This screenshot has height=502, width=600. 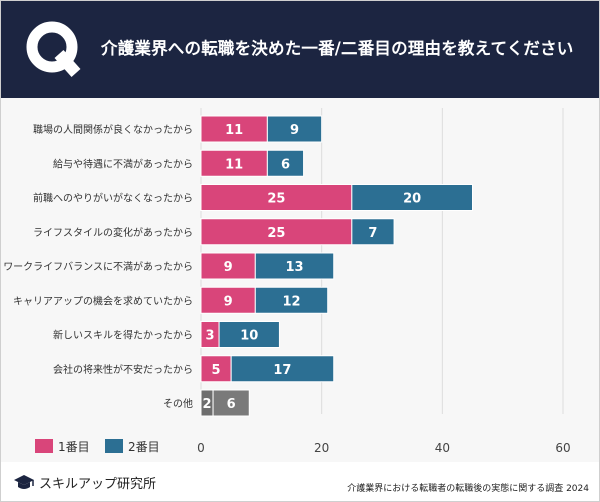 What do you see at coordinates (207, 404) in the screenshot?
I see `bar-value-label: 2` at bounding box center [207, 404].